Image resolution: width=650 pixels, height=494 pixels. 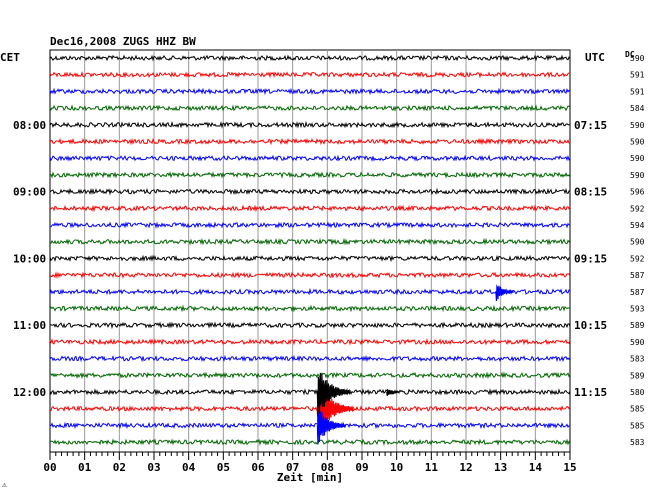 I want to click on x-tick-label-14: 14, so click(x=536, y=467).